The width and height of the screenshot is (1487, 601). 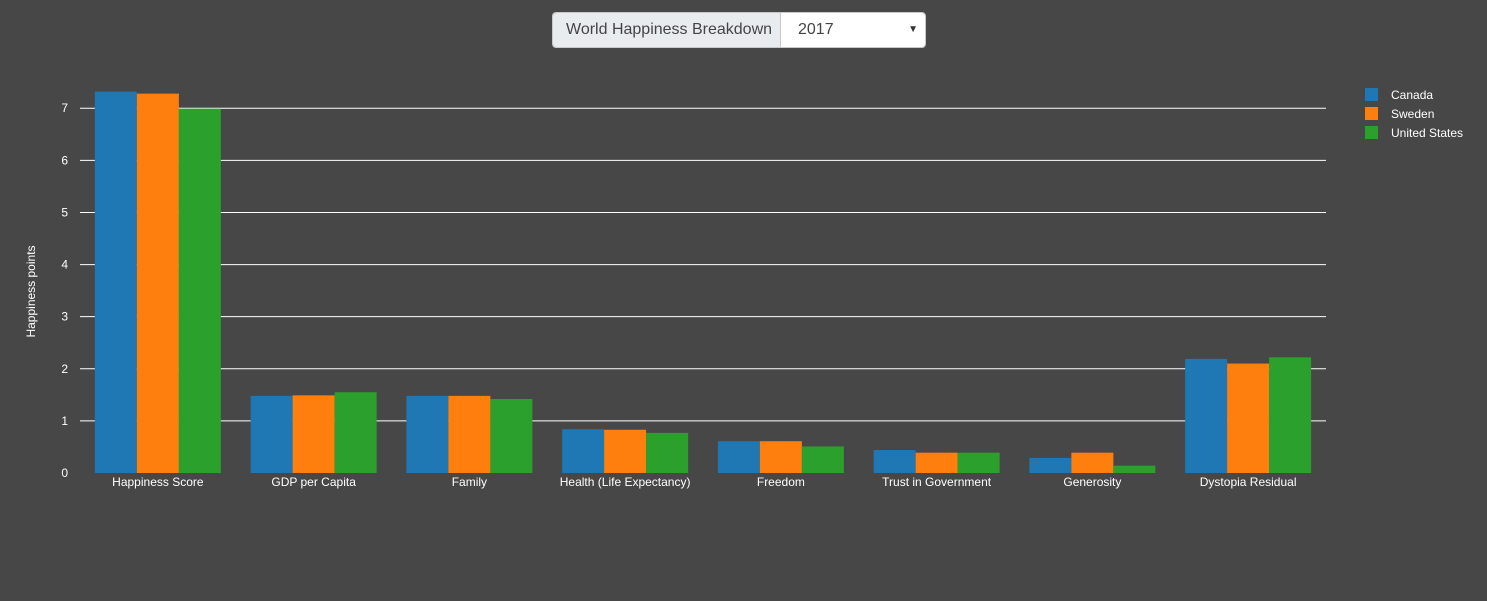 What do you see at coordinates (158, 482) in the screenshot?
I see `x-tick-label: Happiness Score` at bounding box center [158, 482].